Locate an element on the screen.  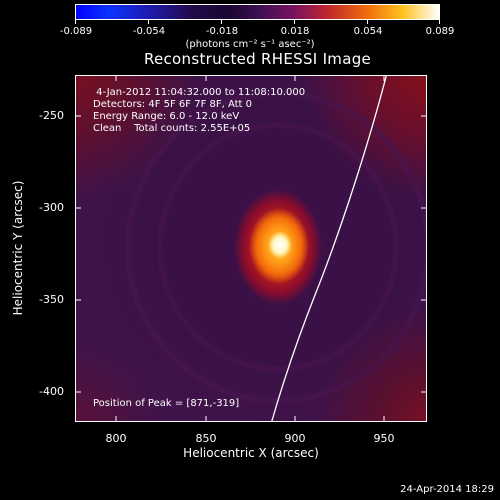
y-axis-label: Heliocentric Y (arcsec) is located at coordinates (18, 248).